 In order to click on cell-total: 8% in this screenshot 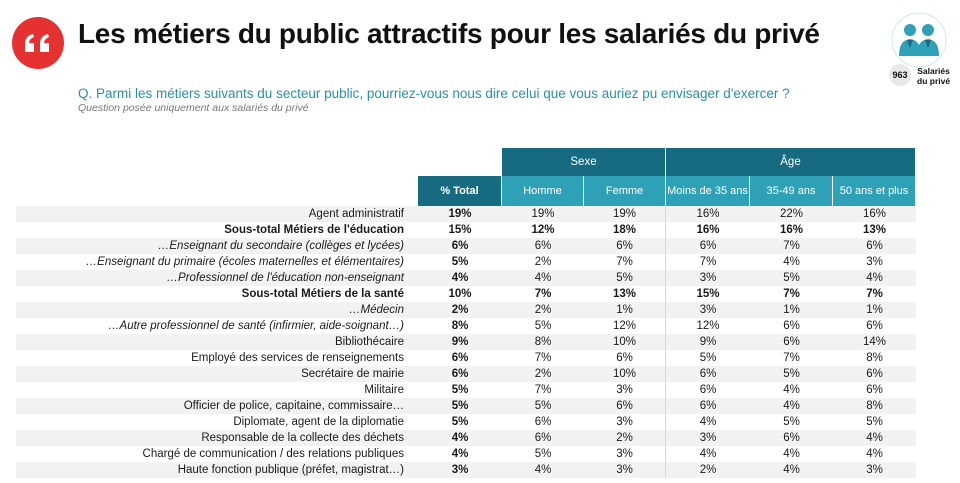, I will do `click(460, 326)`.